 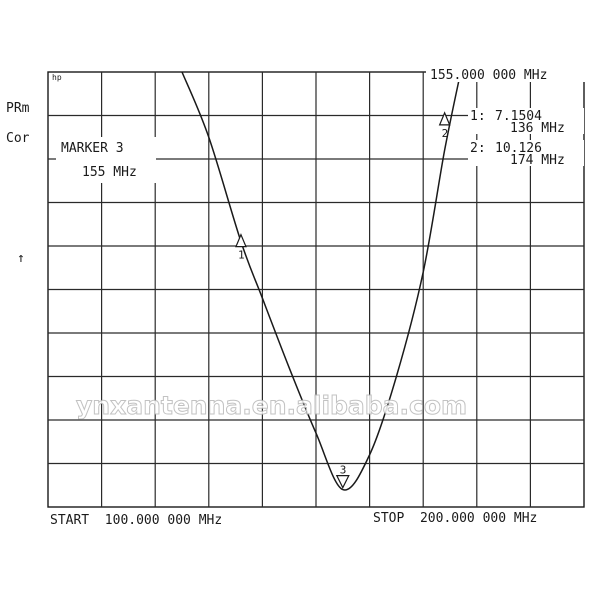 What do you see at coordinates (106, 160) in the screenshot?
I see `marker-label-backing` at bounding box center [106, 160].